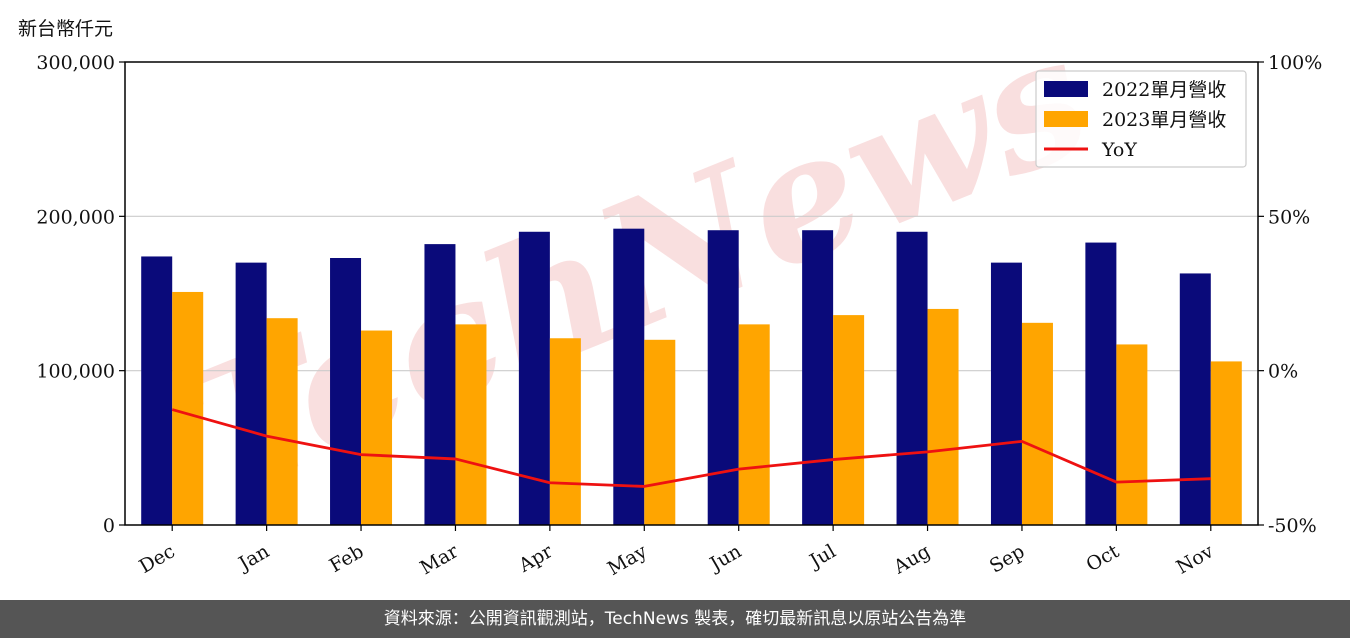  Describe the element at coordinates (439, 559) in the screenshot. I see `x-tick-label-mar: Mar` at that location.